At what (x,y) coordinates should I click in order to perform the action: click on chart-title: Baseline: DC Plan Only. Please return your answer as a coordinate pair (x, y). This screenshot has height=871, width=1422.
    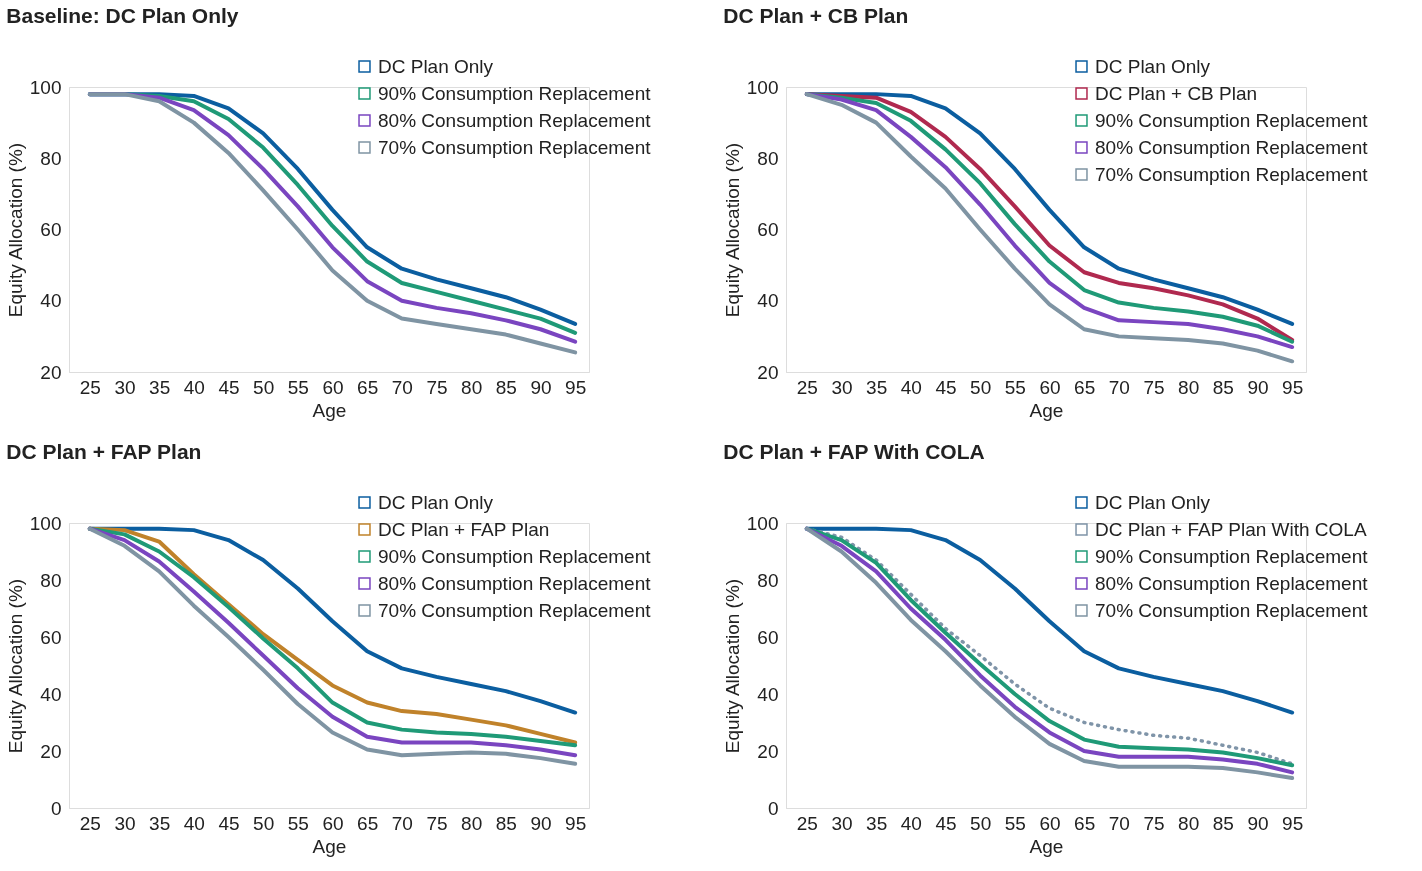
    Looking at the image, I should click on (122, 15).